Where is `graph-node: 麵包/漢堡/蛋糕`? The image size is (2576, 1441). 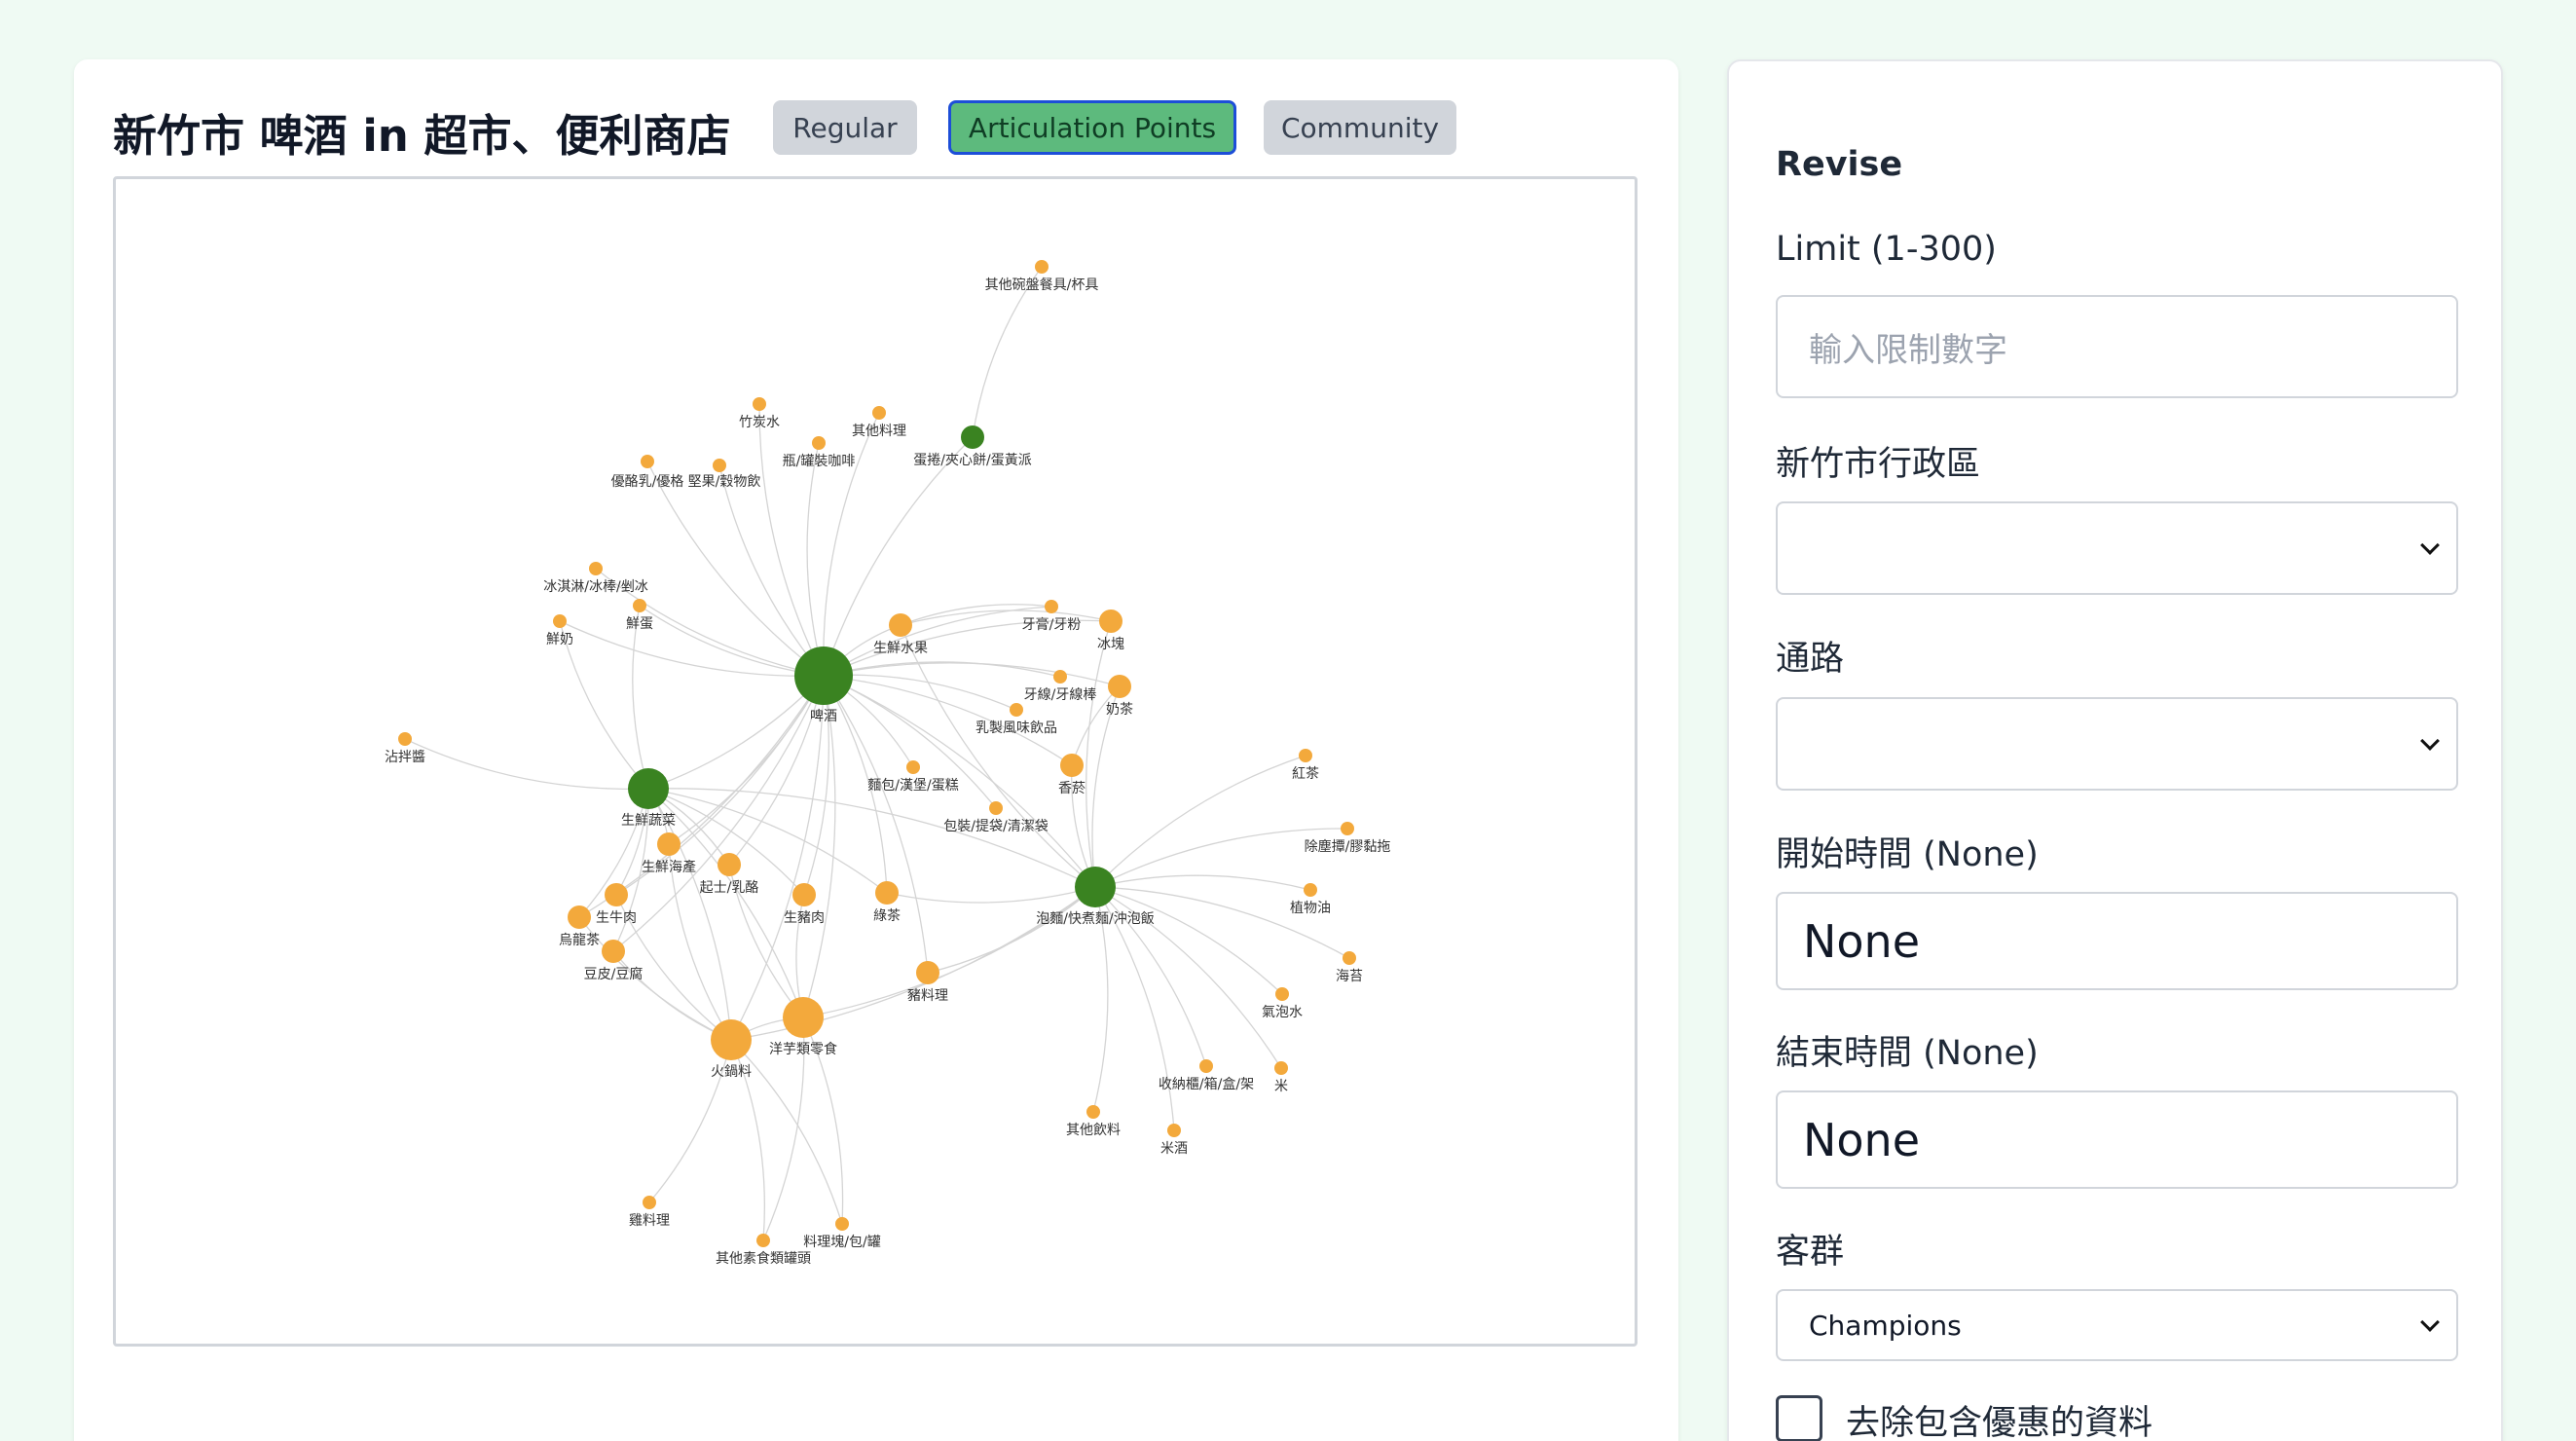 graph-node: 麵包/漢堡/蛋糕 is located at coordinates (913, 777).